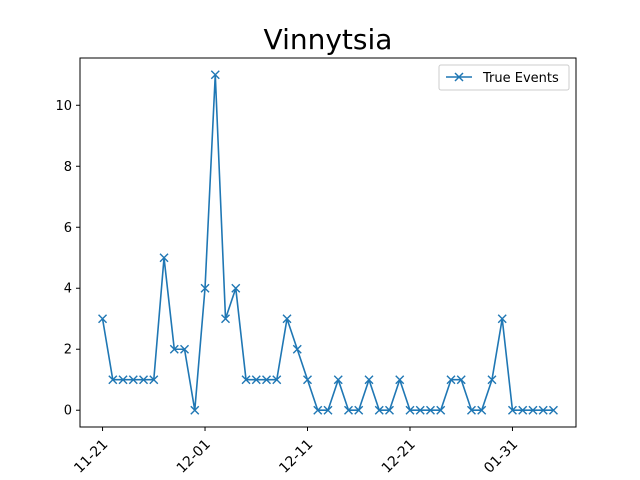 Image resolution: width=640 pixels, height=480 pixels. I want to click on y-tick-label: 8, so click(68, 167).